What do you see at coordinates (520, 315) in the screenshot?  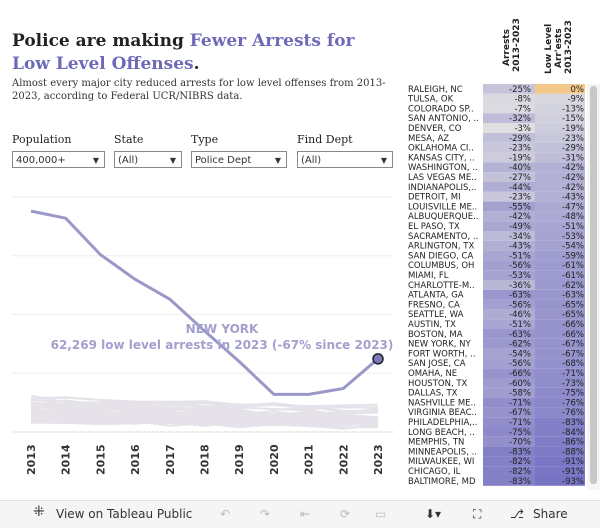 I see `arrests-value: -46%` at bounding box center [520, 315].